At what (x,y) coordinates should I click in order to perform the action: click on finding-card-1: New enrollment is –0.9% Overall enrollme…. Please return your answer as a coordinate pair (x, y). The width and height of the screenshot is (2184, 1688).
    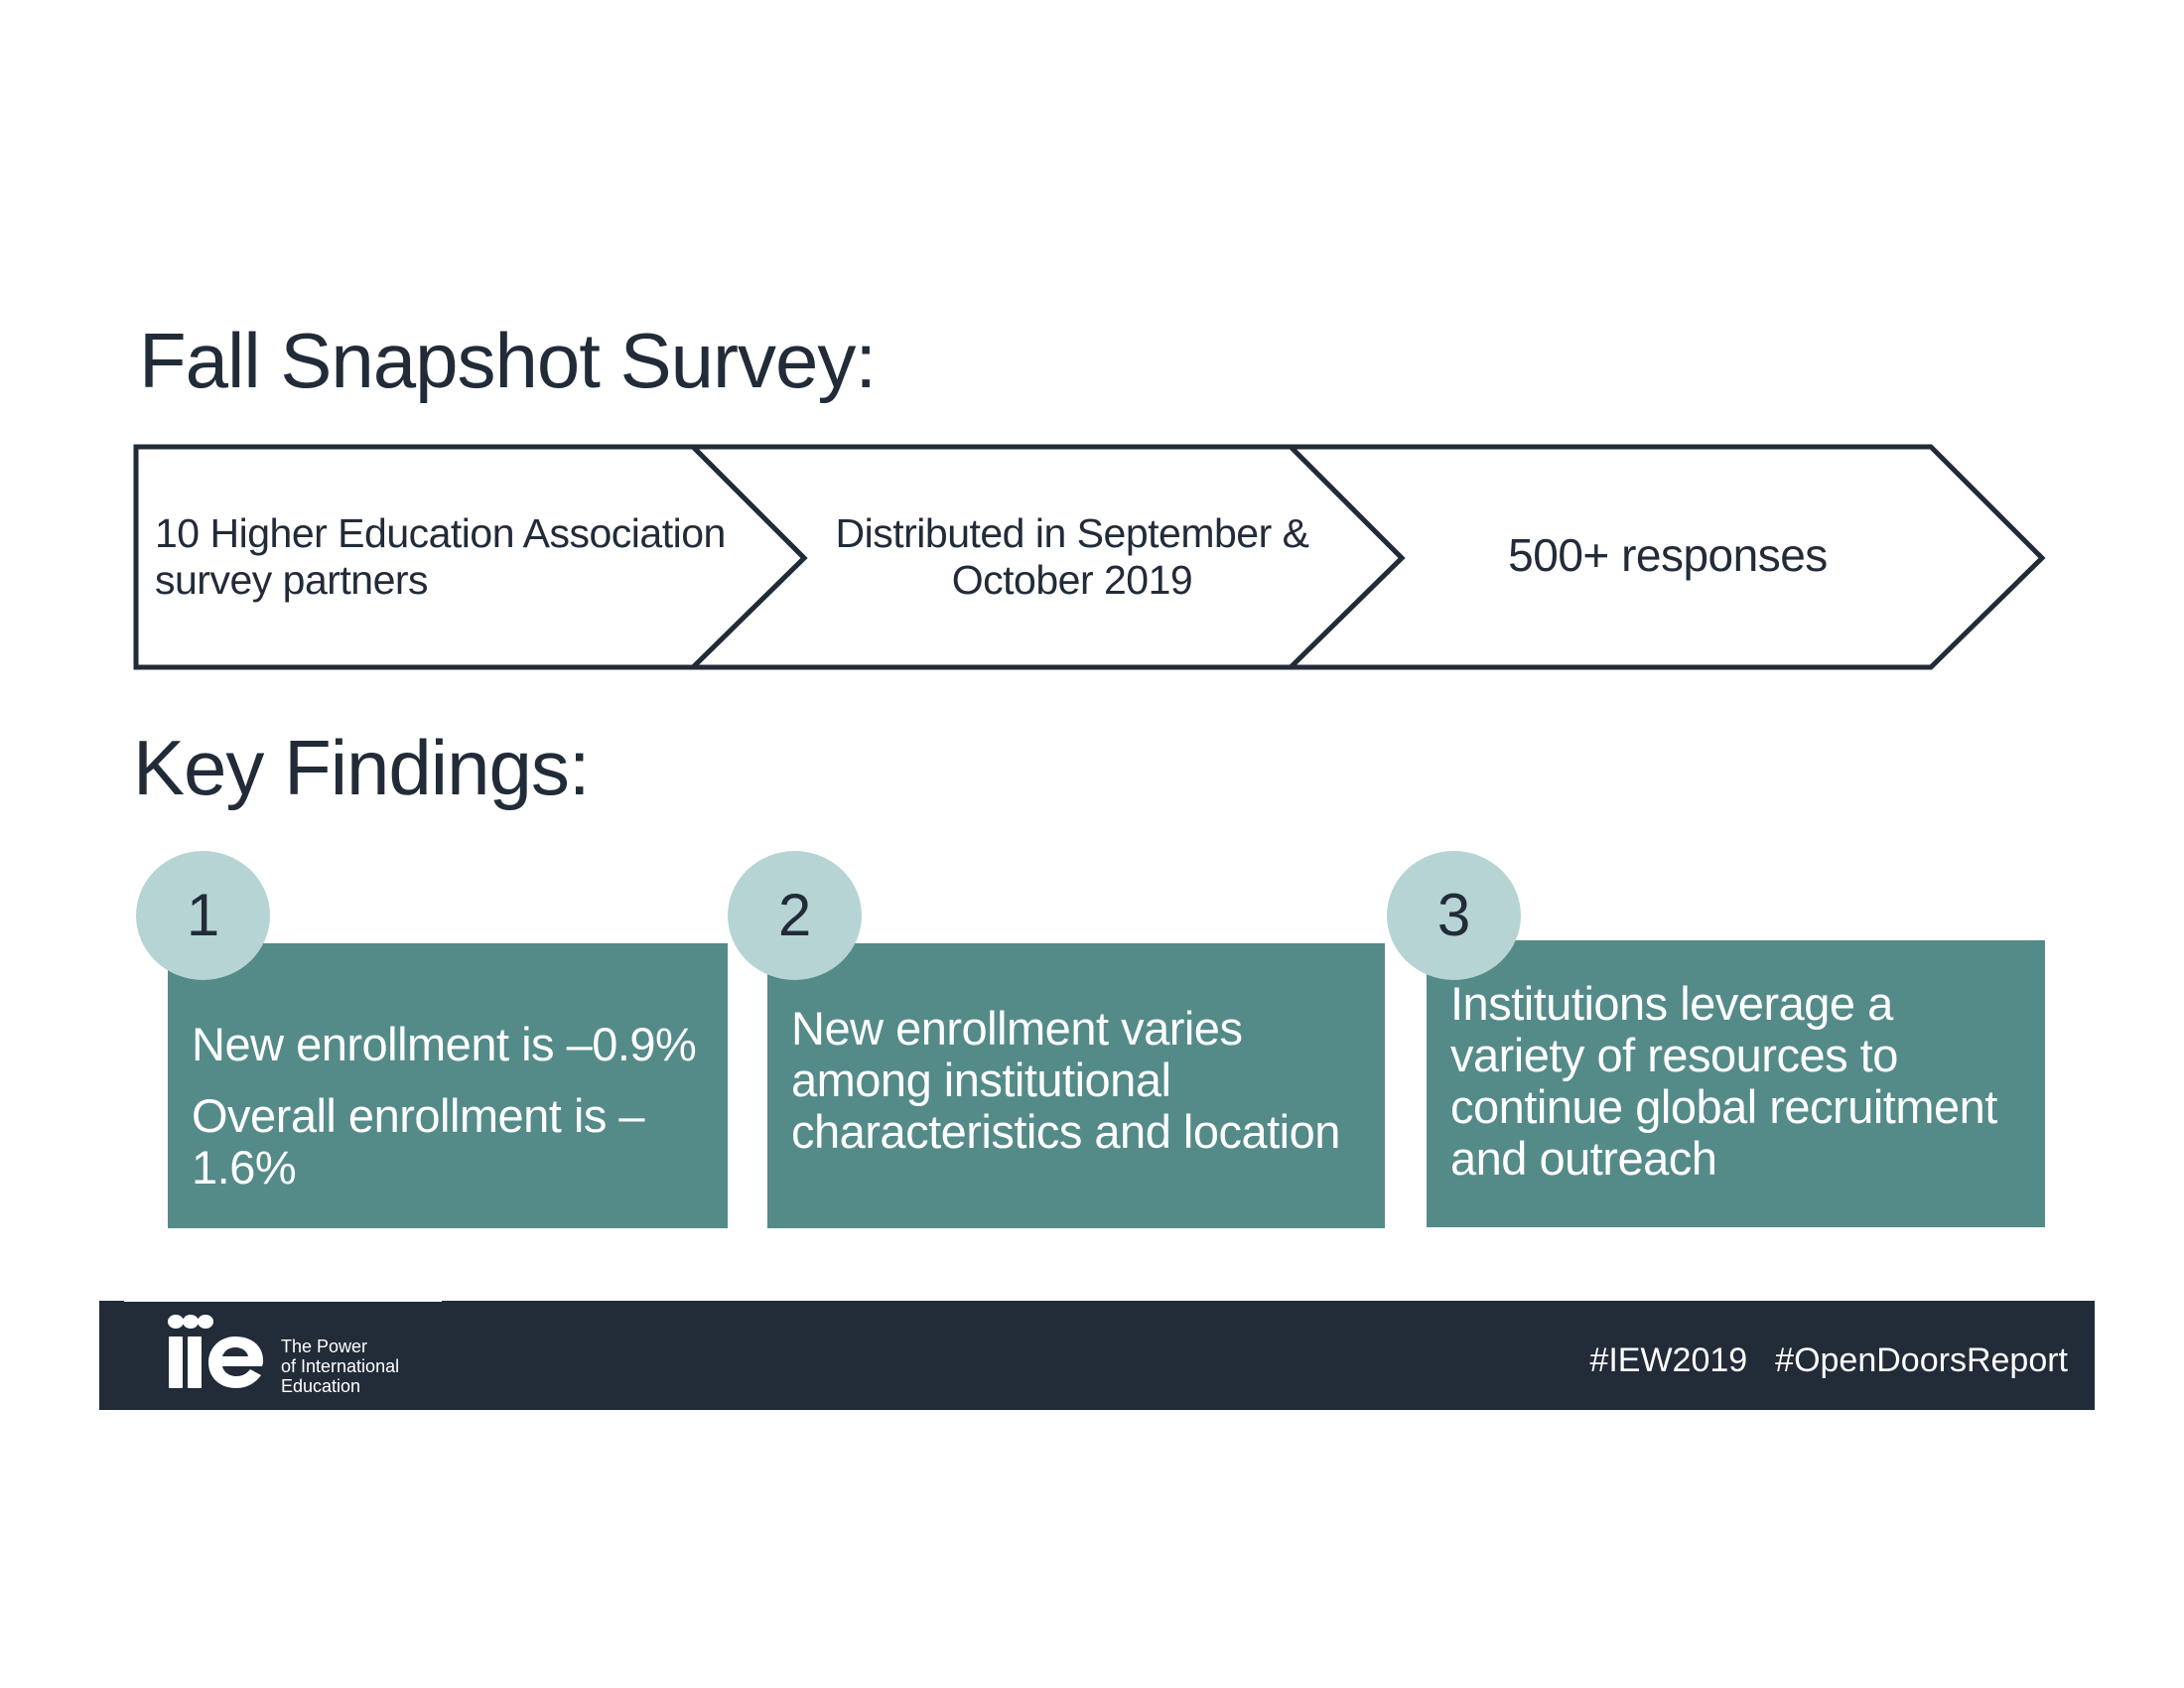
    Looking at the image, I should click on (448, 1085).